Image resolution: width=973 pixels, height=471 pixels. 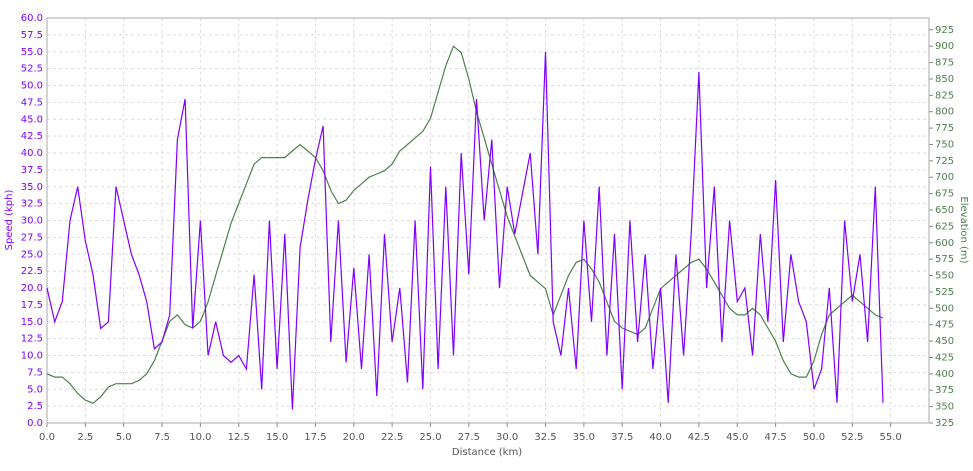 What do you see at coordinates (35, 372) in the screenshot?
I see `y-tick-label: 7.5` at bounding box center [35, 372].